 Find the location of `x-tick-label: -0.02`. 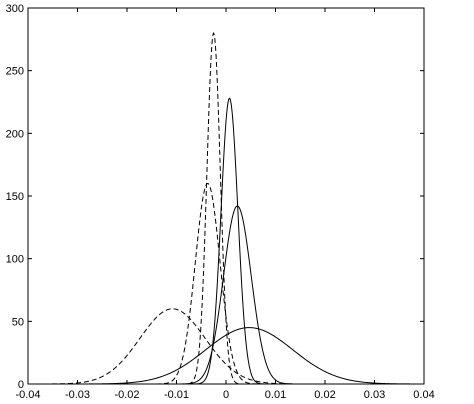

x-tick-label: -0.02 is located at coordinates (126, 395).